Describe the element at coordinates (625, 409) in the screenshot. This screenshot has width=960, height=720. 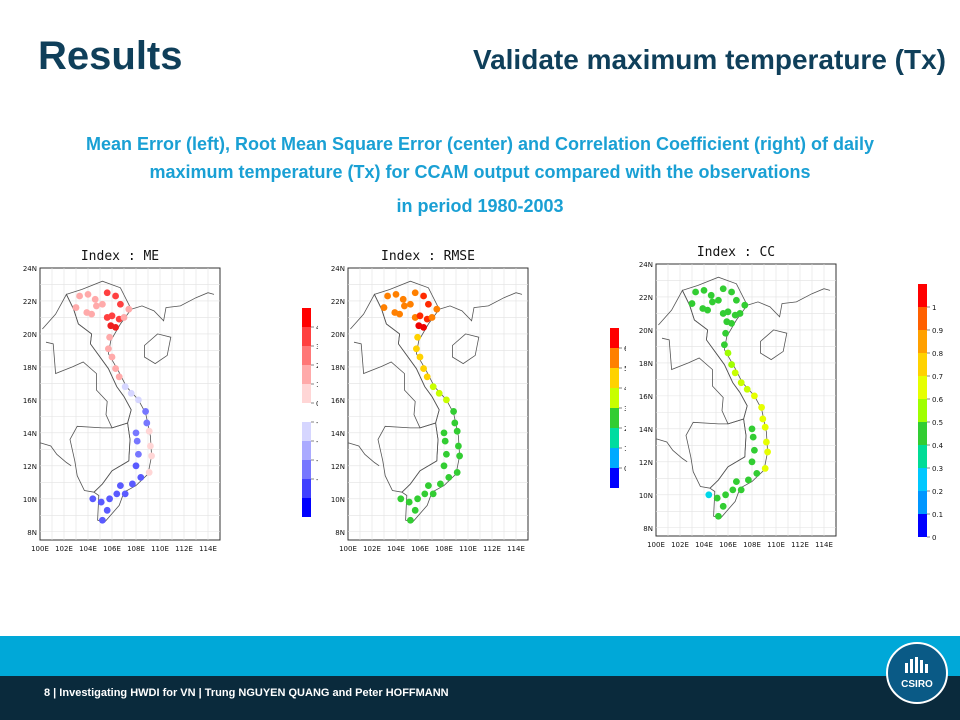
I see `colorbar-label: 3` at that location.